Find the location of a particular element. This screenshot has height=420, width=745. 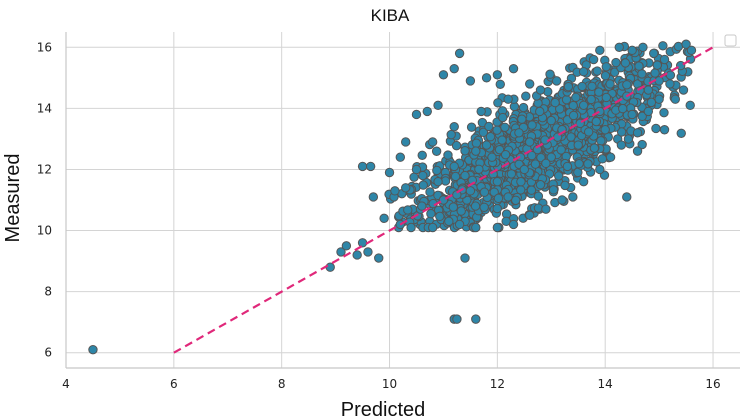

legend-box is located at coordinates (730, 40).